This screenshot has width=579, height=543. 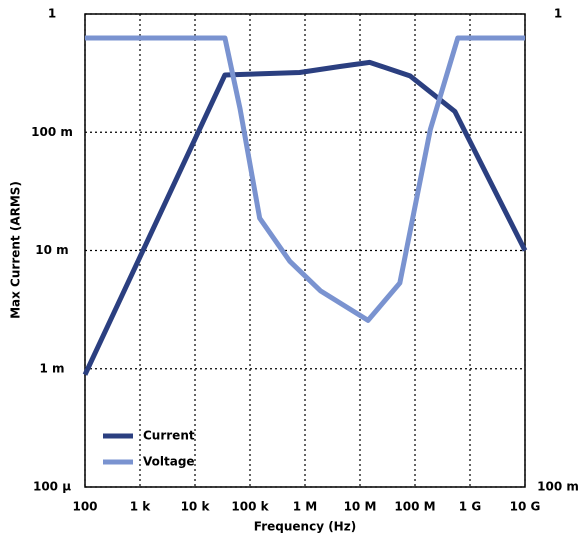 What do you see at coordinates (51, 368) in the screenshot?
I see `y-tick-label: 1 m` at bounding box center [51, 368].